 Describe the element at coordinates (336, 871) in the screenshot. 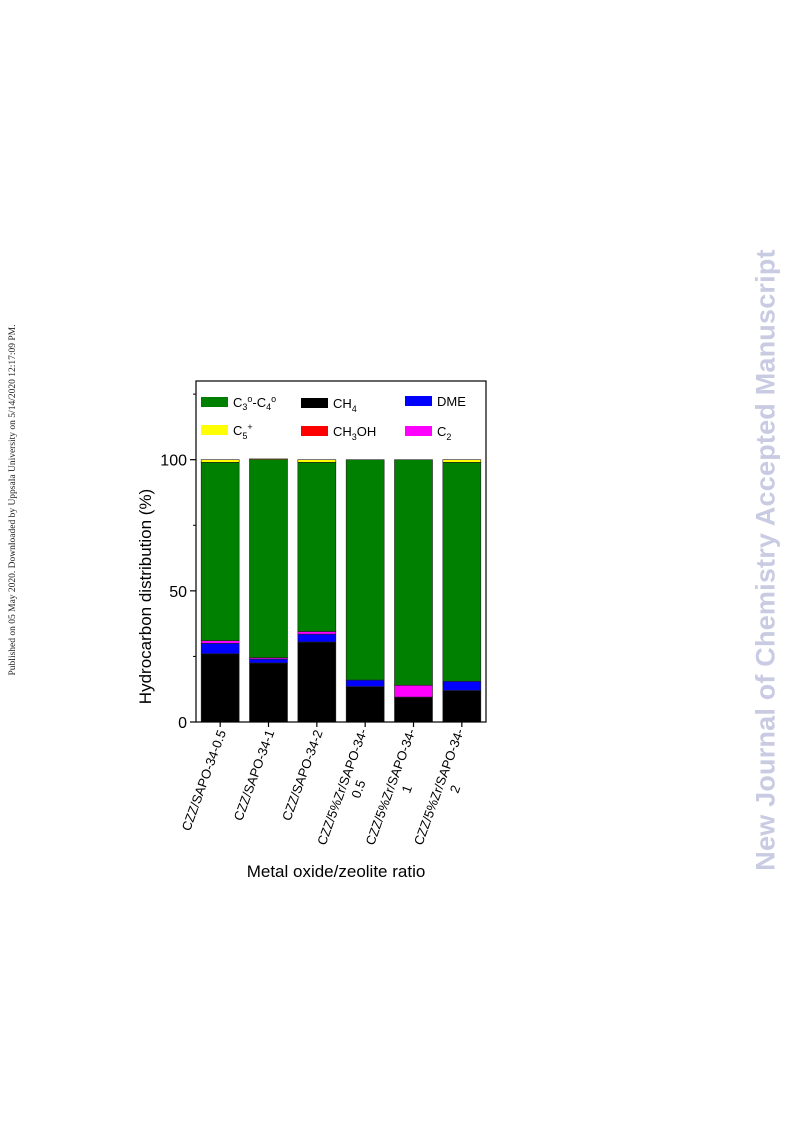

I see `x-axis-title: Metal oxide/zeolite ratio` at that location.